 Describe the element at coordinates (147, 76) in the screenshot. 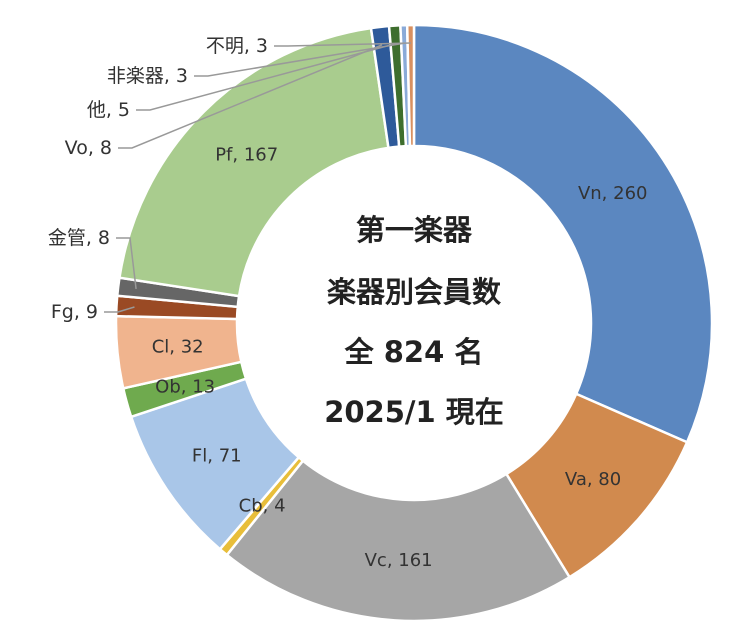

I see `slice-label-12: 非楽器, 3` at that location.